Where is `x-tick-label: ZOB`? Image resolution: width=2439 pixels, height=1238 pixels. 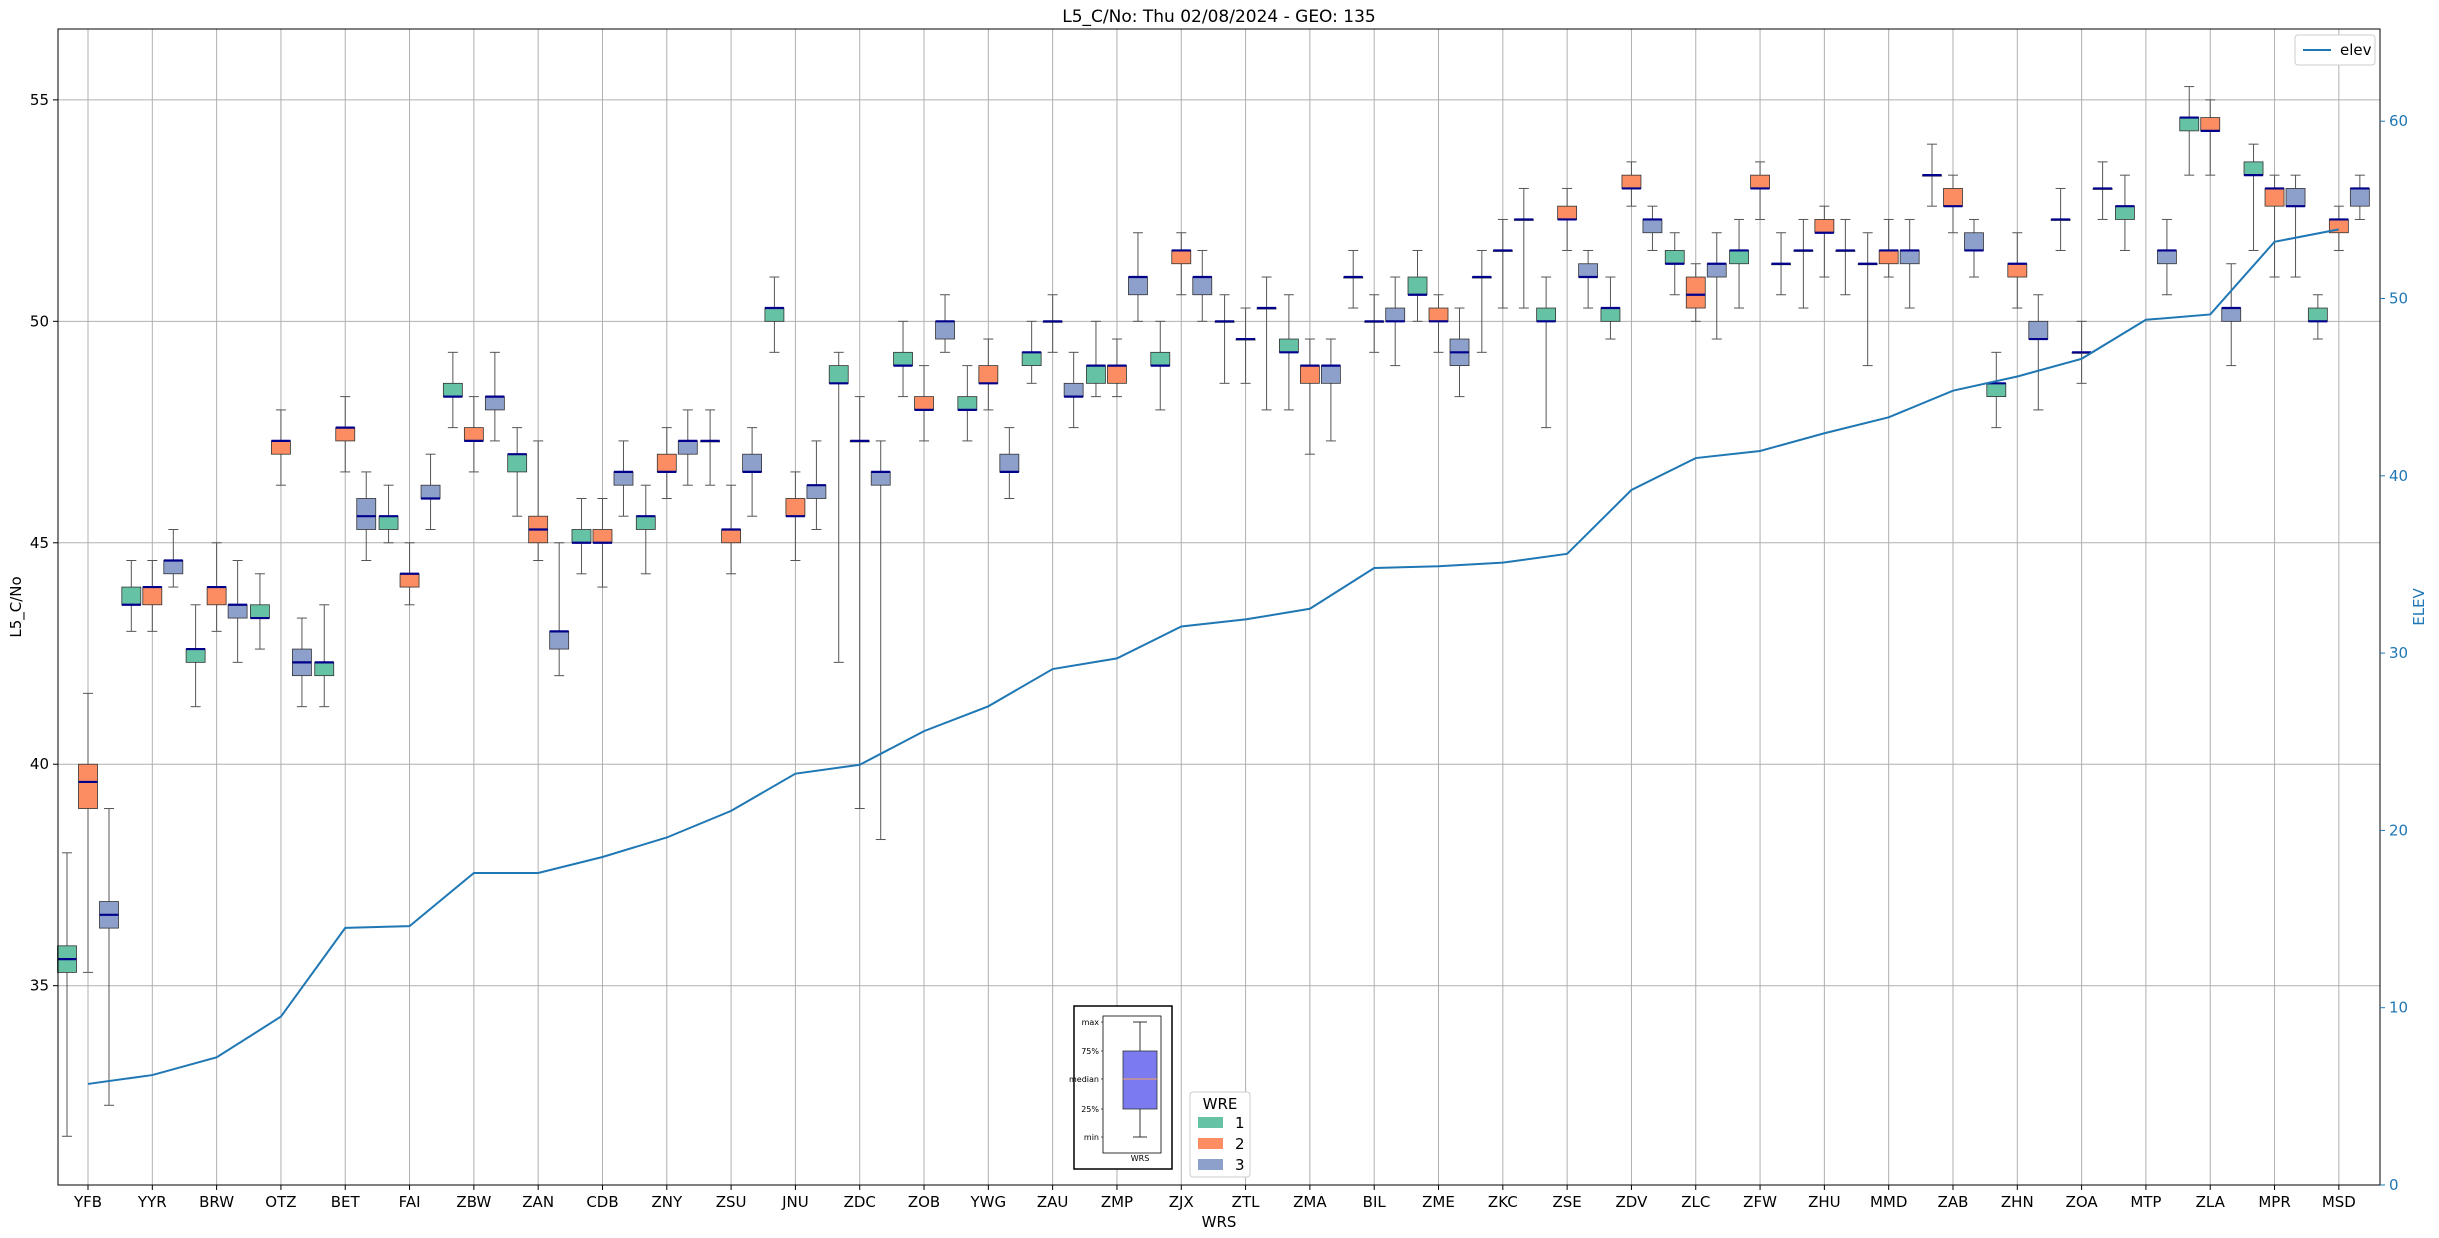 x-tick-label: ZOB is located at coordinates (924, 1202).